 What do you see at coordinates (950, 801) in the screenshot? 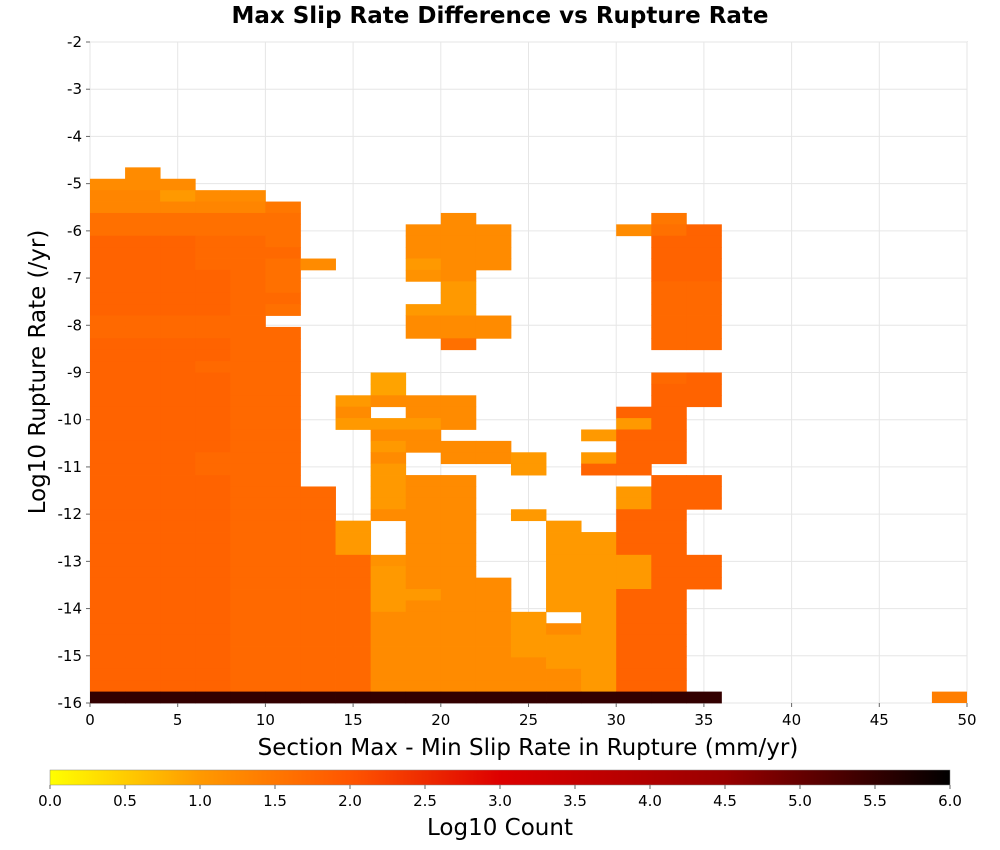
I see `colorbar-tick-label: 6.0` at bounding box center [950, 801].